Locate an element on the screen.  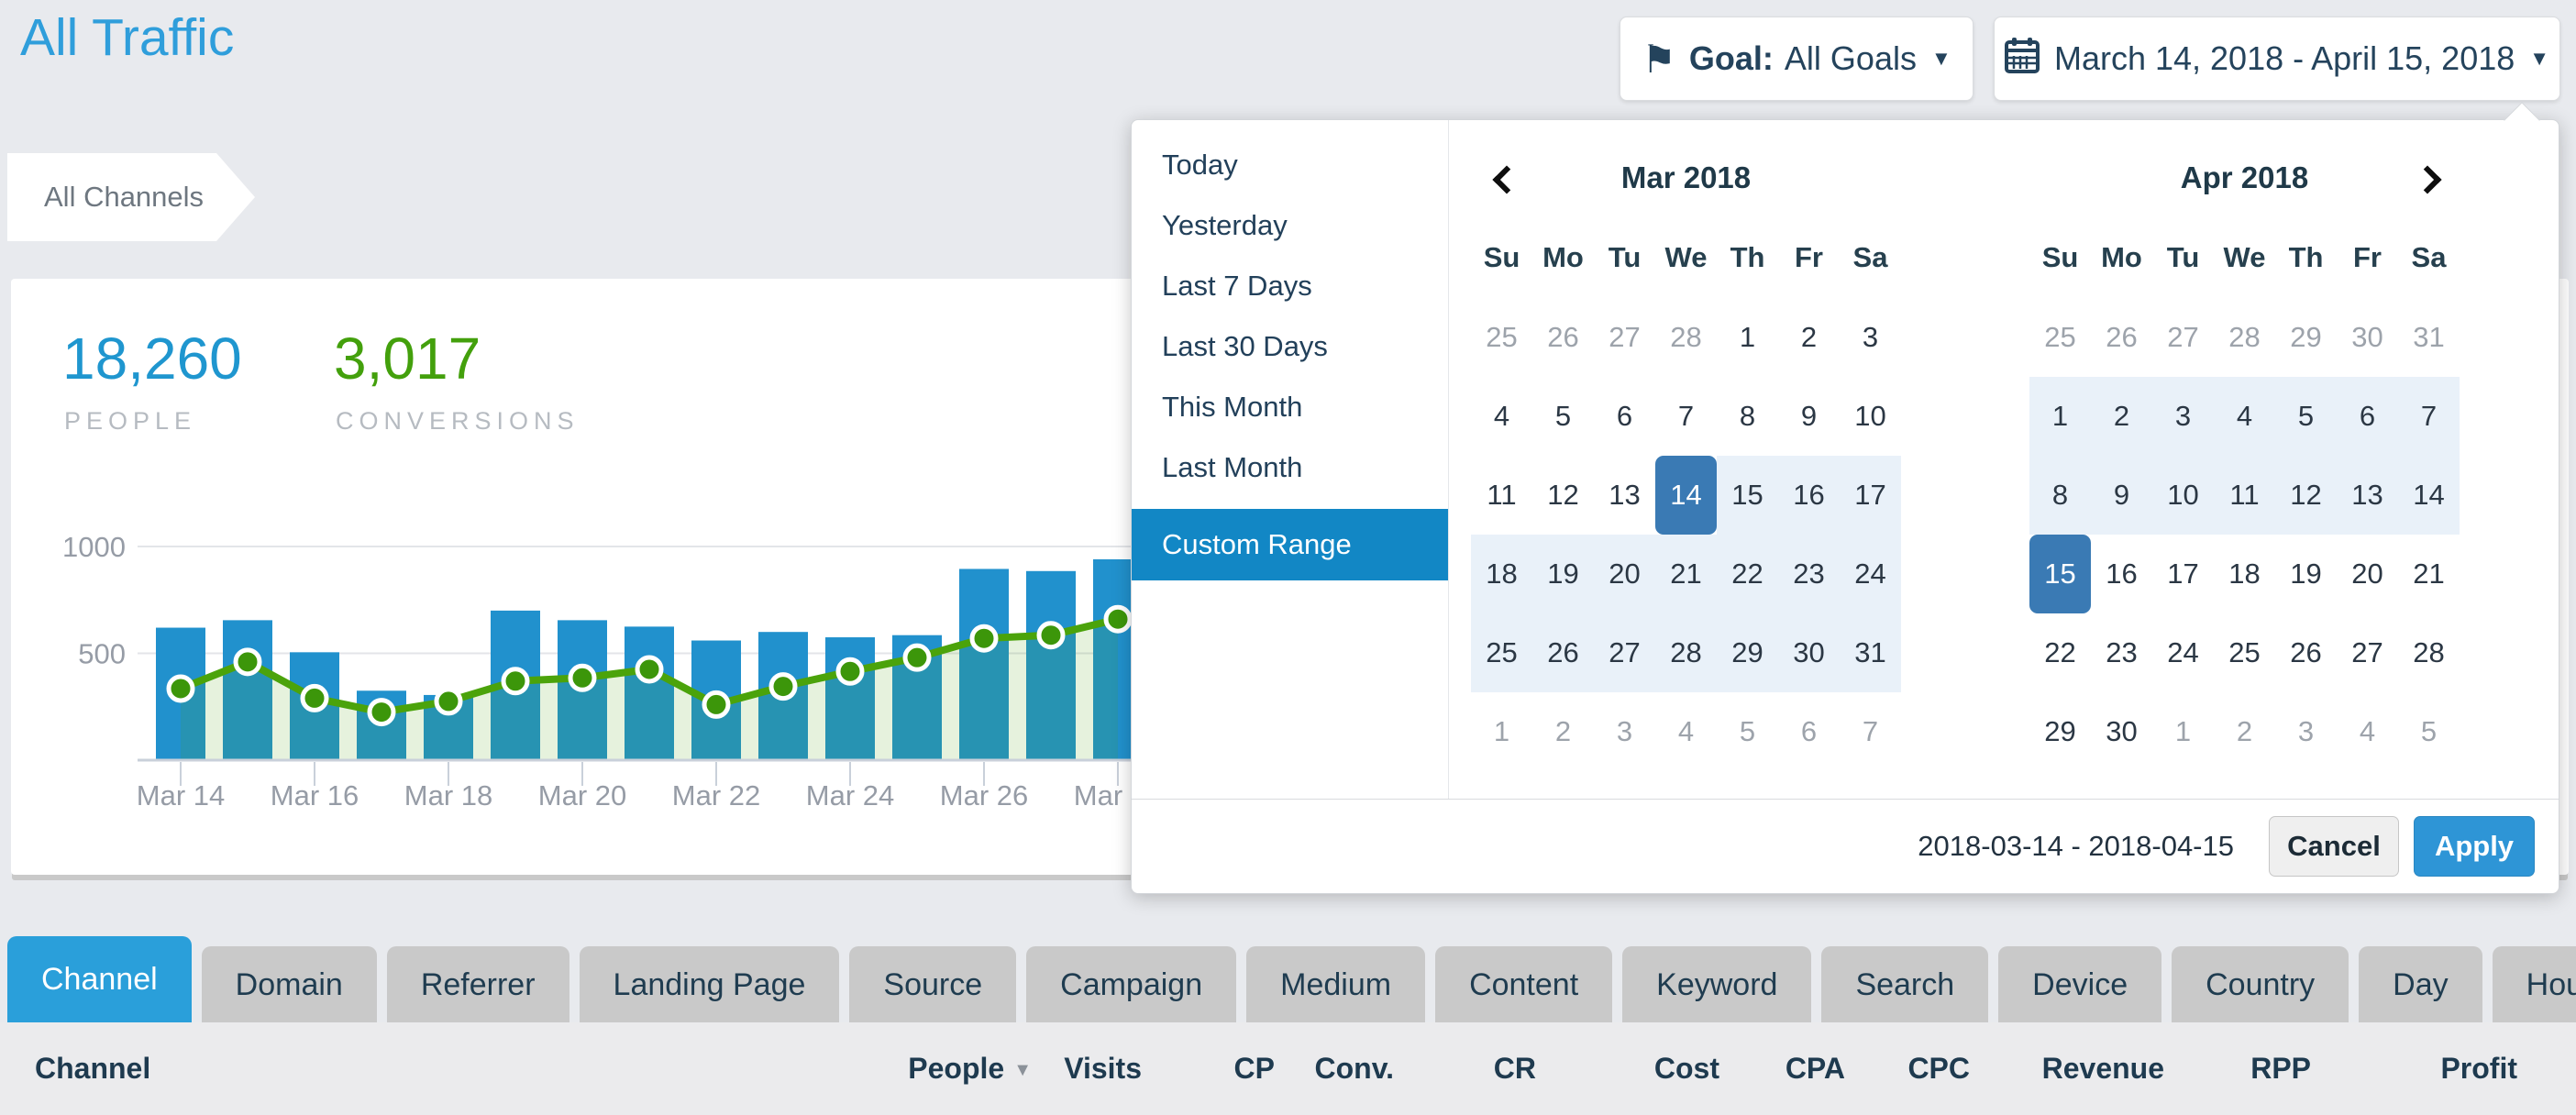
preset-last-month: Last Month is located at coordinates (1232, 467).